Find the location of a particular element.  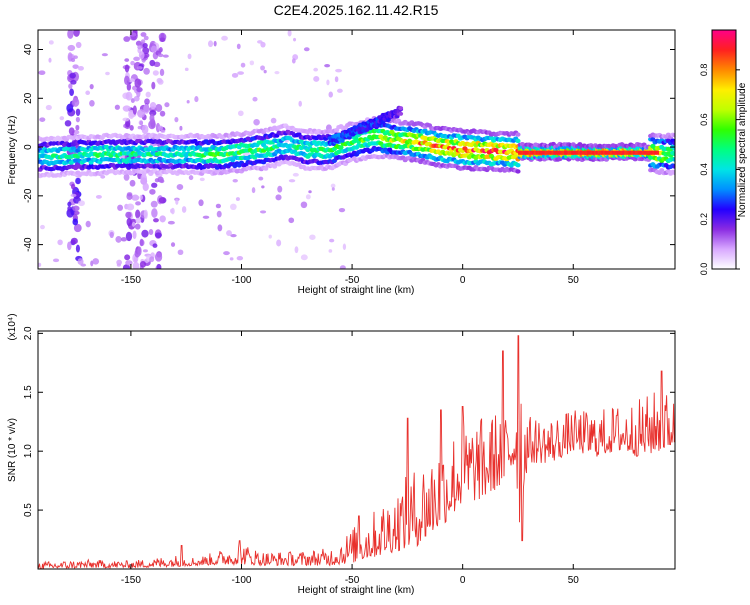

y-tick-label: -20 is located at coordinates (28, 195).